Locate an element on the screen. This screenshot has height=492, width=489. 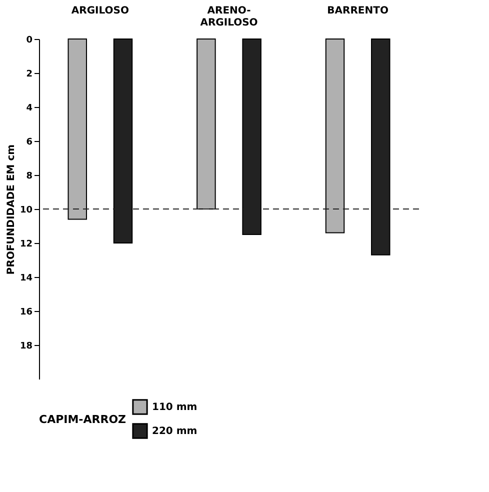
x-tick-label: ARENO-ARGILOSO is located at coordinates (229, 17).